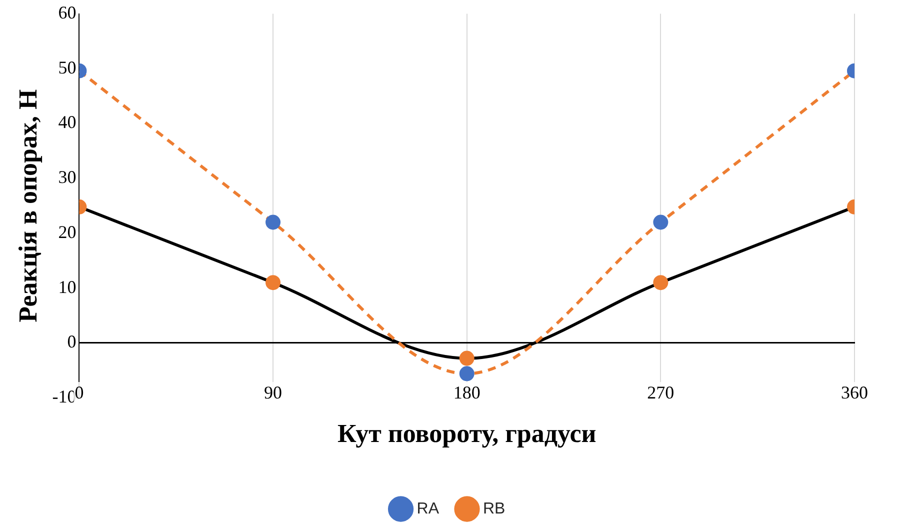  Describe the element at coordinates (273, 392) in the screenshot. I see `x-tick-label: 90` at that location.